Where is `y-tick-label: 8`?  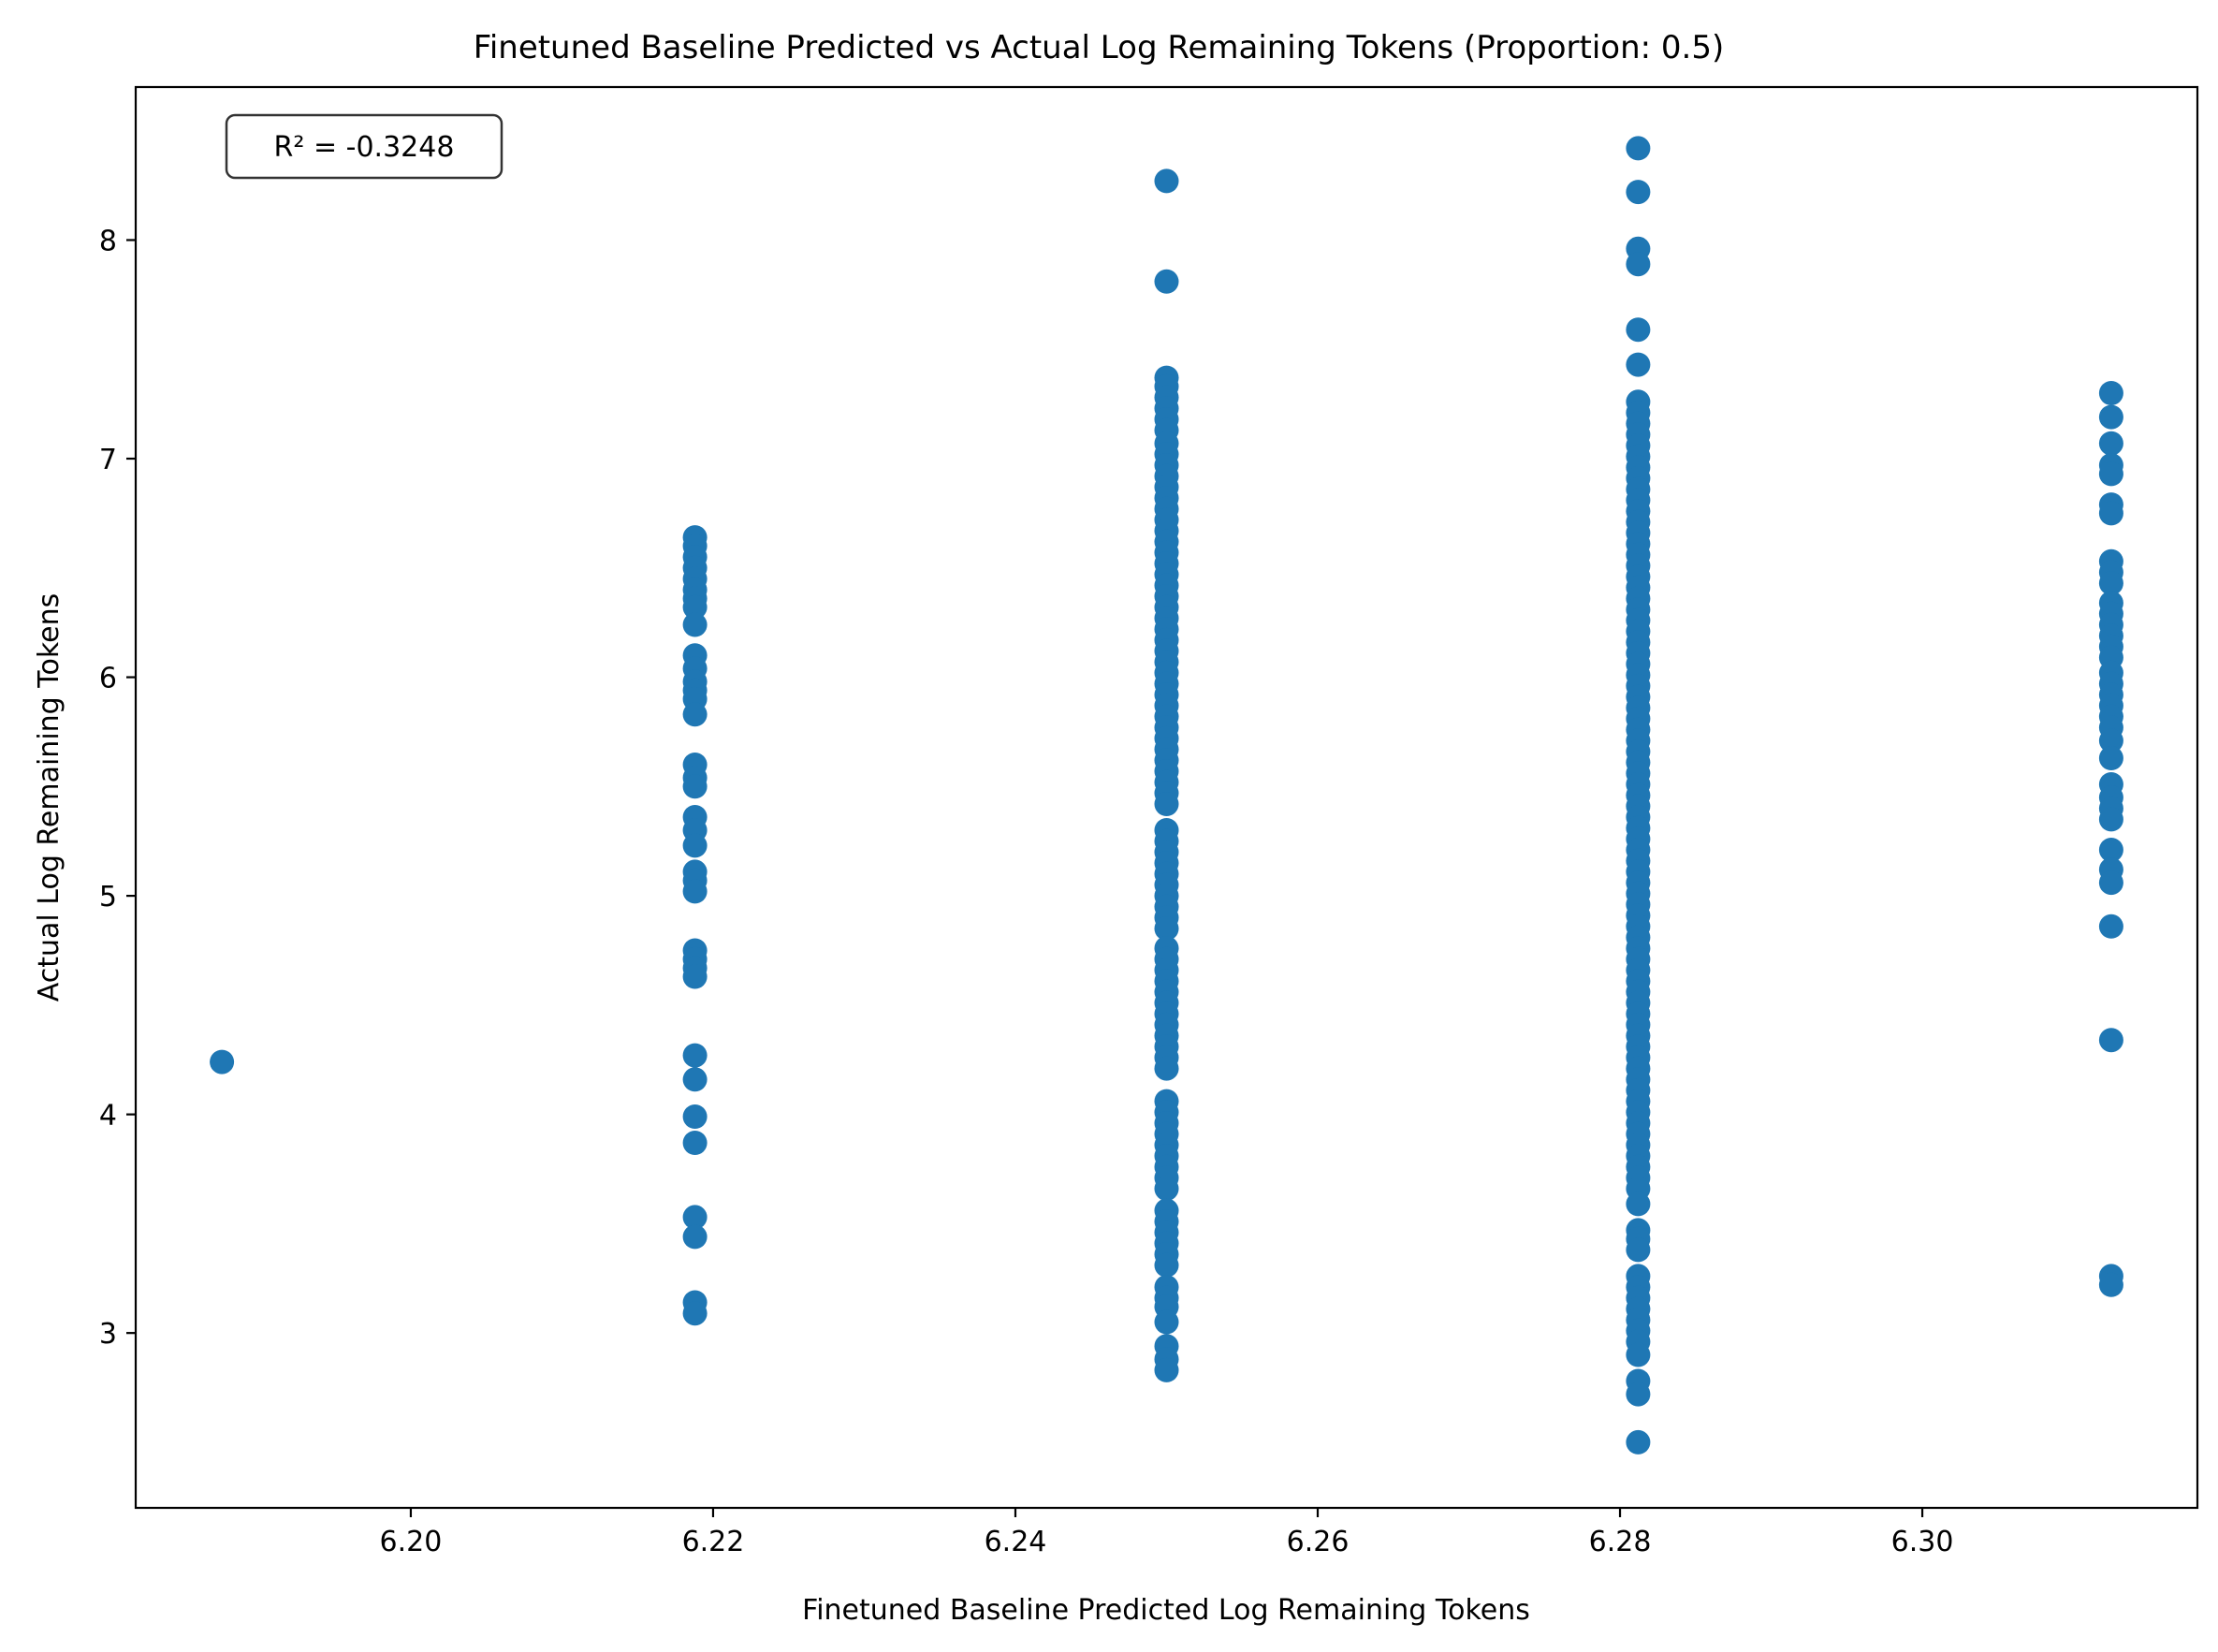 y-tick-label: 8 is located at coordinates (108, 241).